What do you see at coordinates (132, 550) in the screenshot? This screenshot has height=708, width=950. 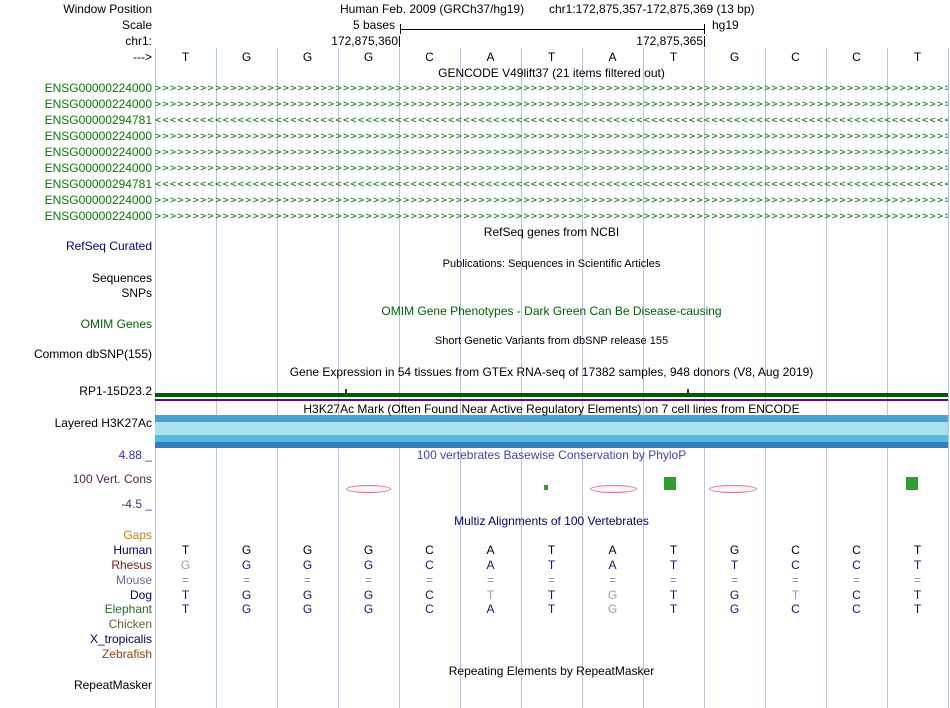 I see `species-label-human: Human` at bounding box center [132, 550].